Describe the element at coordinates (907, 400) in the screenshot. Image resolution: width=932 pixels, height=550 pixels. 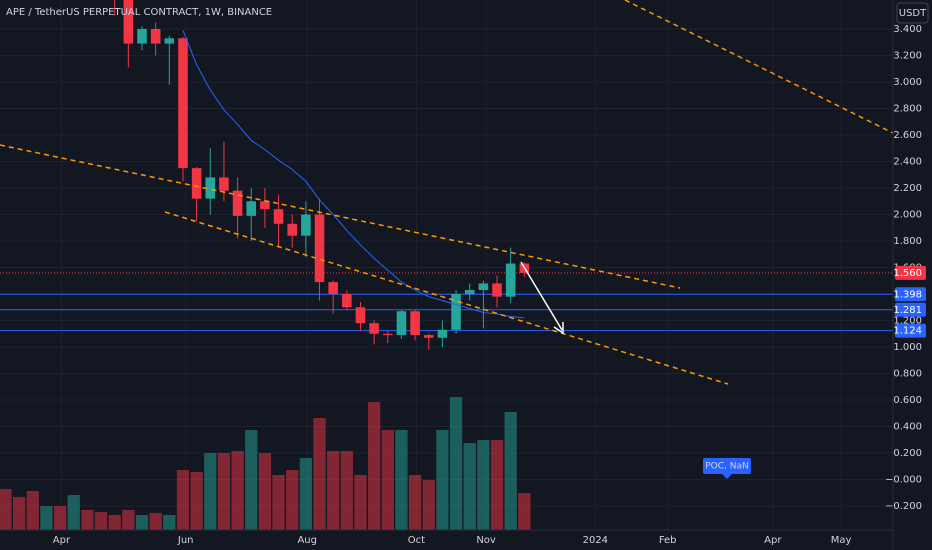
I see `y-tick-label: 0.600` at that location.